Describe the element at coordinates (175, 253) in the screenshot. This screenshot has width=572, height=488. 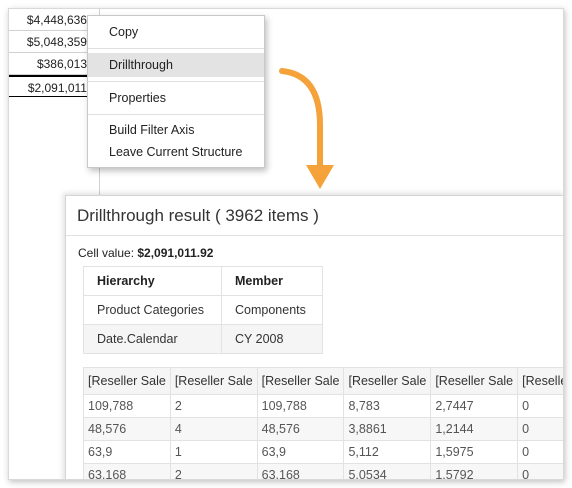
I see `cell-value: $2,091,011.92` at that location.